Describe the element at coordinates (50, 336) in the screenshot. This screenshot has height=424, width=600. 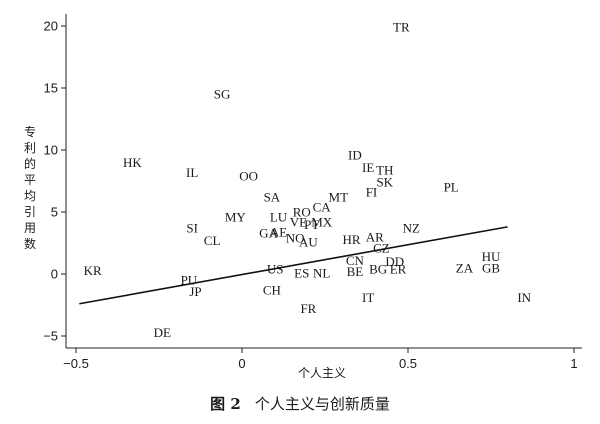
I see `y-tick-label: −5` at that location.